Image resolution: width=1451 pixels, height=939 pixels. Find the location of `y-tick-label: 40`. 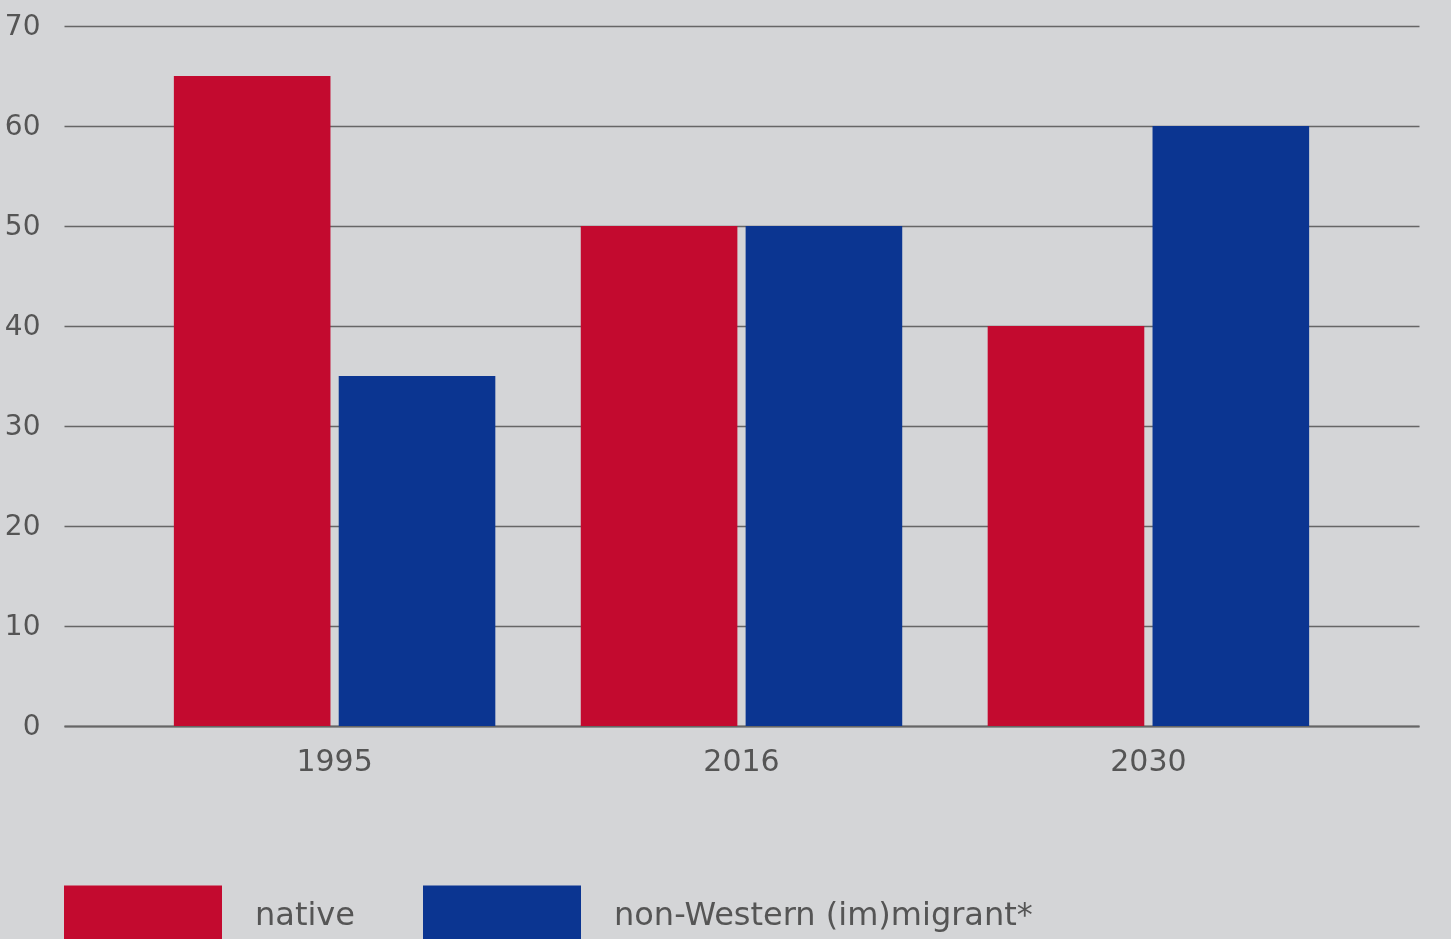

y-tick-label: 40 is located at coordinates (22, 325).